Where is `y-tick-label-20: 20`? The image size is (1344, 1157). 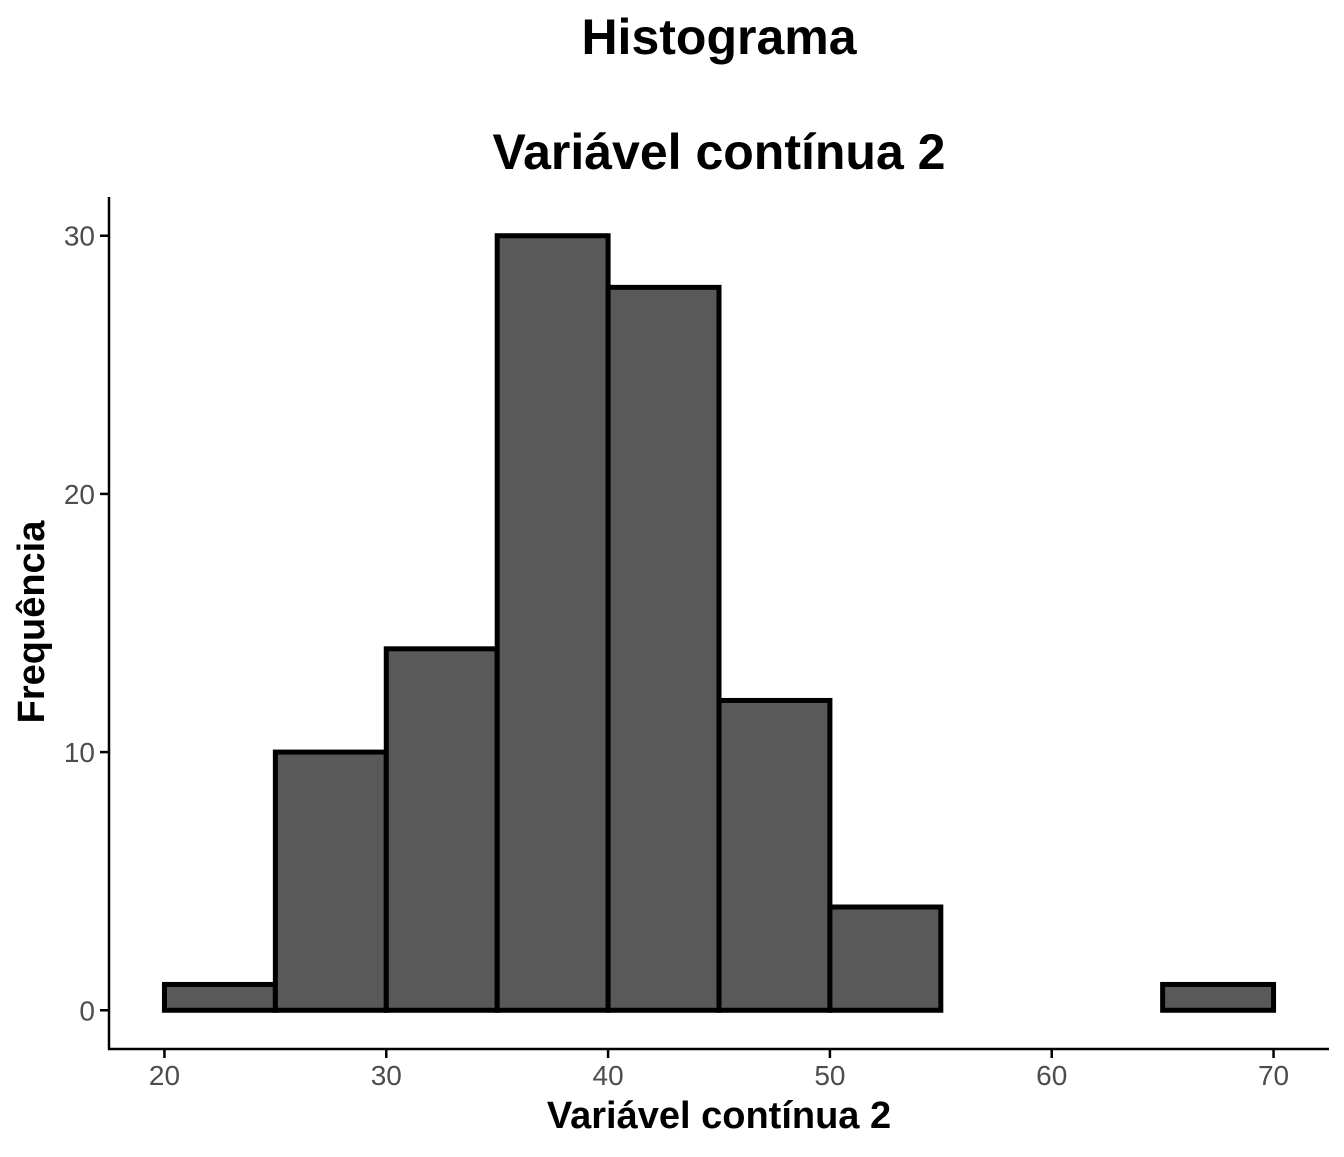
y-tick-label-20: 20 is located at coordinates (79, 494).